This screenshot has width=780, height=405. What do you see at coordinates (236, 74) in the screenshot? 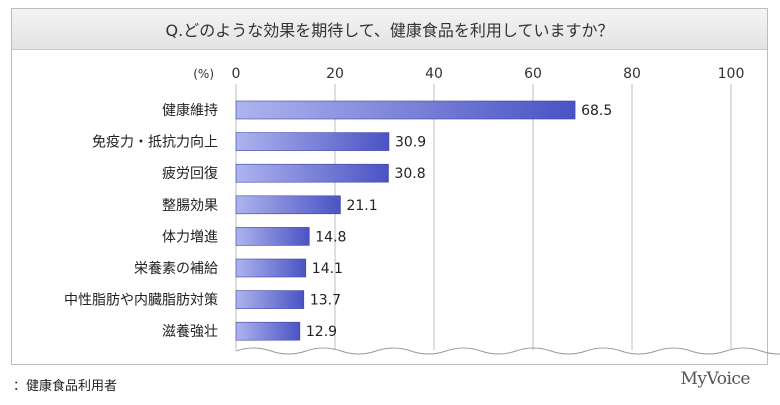
I see `tick-label: 0` at bounding box center [236, 74].